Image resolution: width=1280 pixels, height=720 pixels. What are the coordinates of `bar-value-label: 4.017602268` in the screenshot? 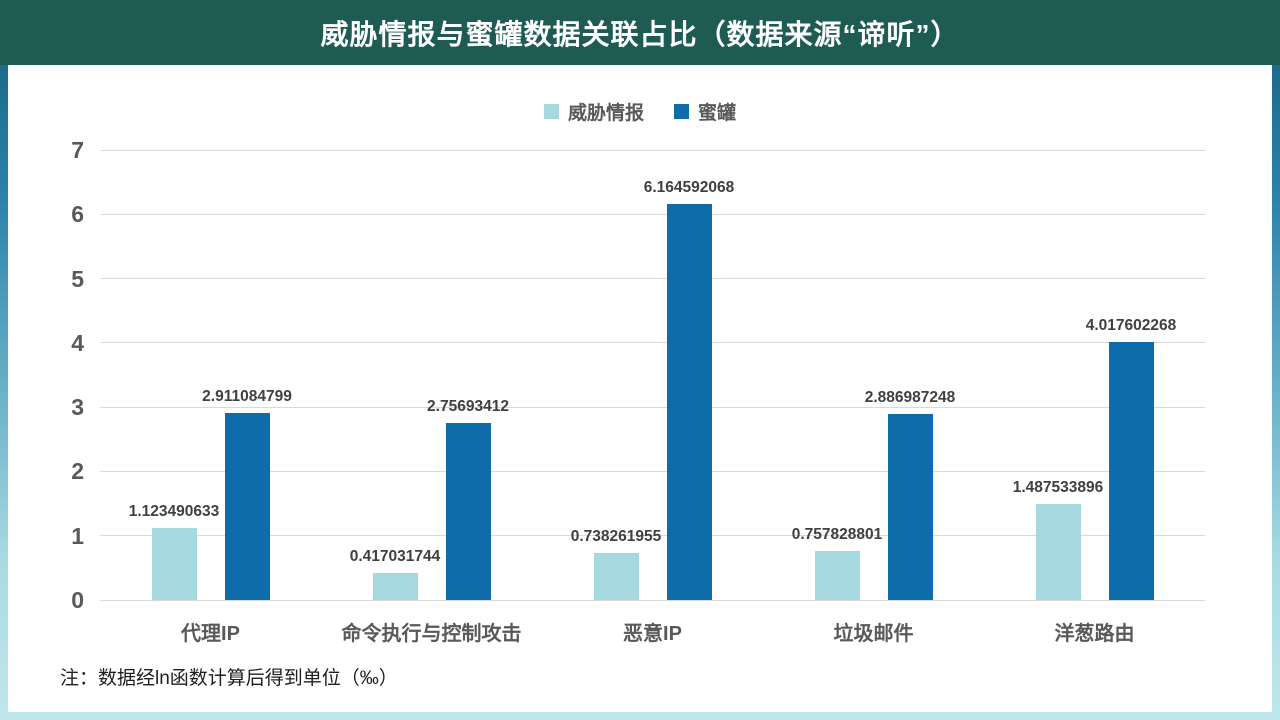 It's located at (1131, 325).